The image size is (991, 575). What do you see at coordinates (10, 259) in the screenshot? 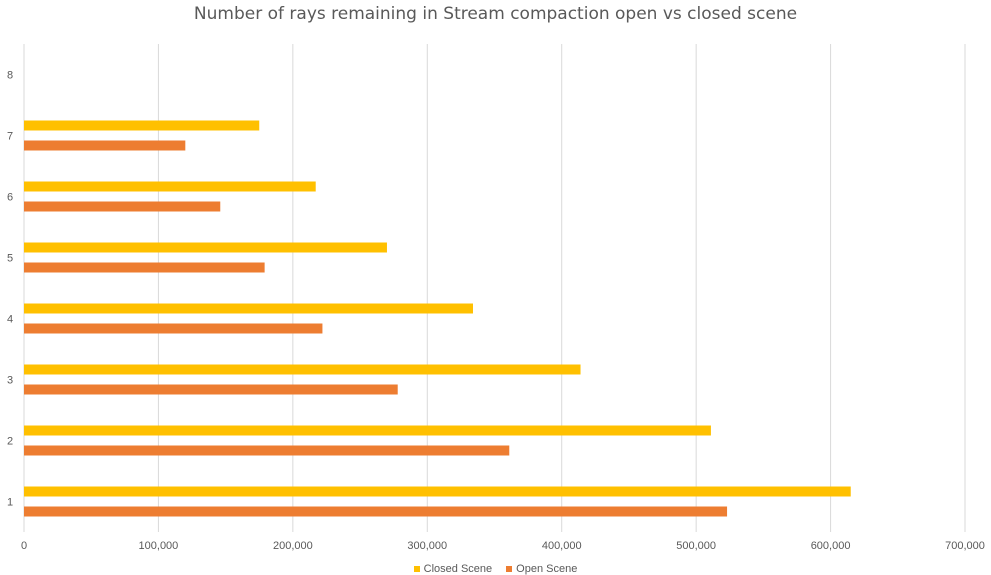
I see `y-tick-label: 5` at bounding box center [10, 259].